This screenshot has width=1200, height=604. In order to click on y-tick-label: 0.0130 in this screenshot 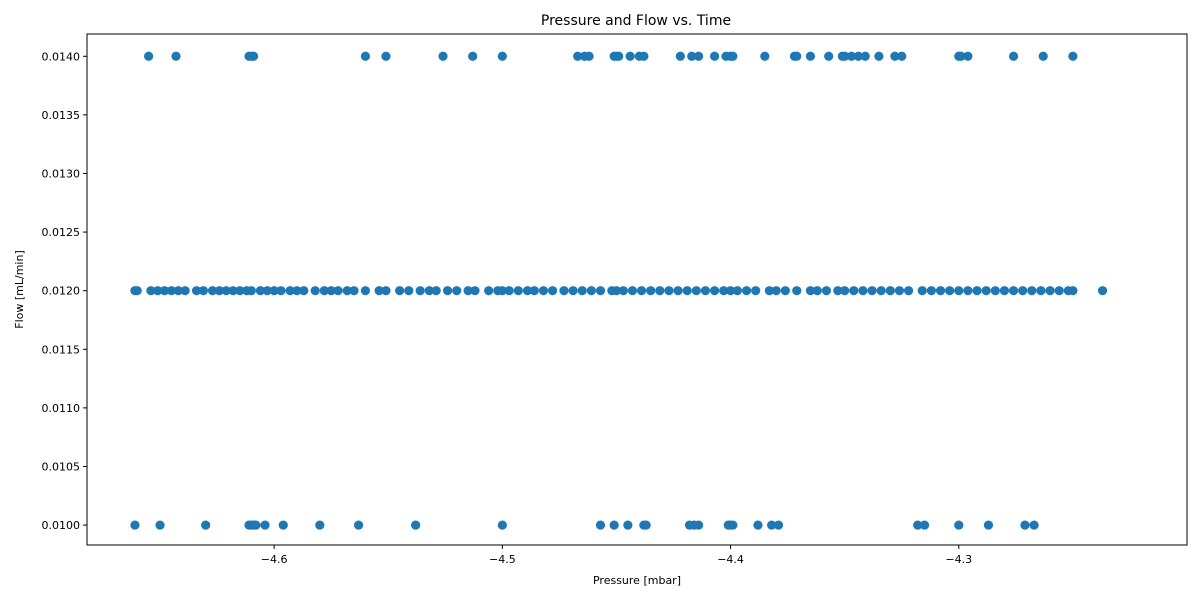, I will do `click(61, 173)`.